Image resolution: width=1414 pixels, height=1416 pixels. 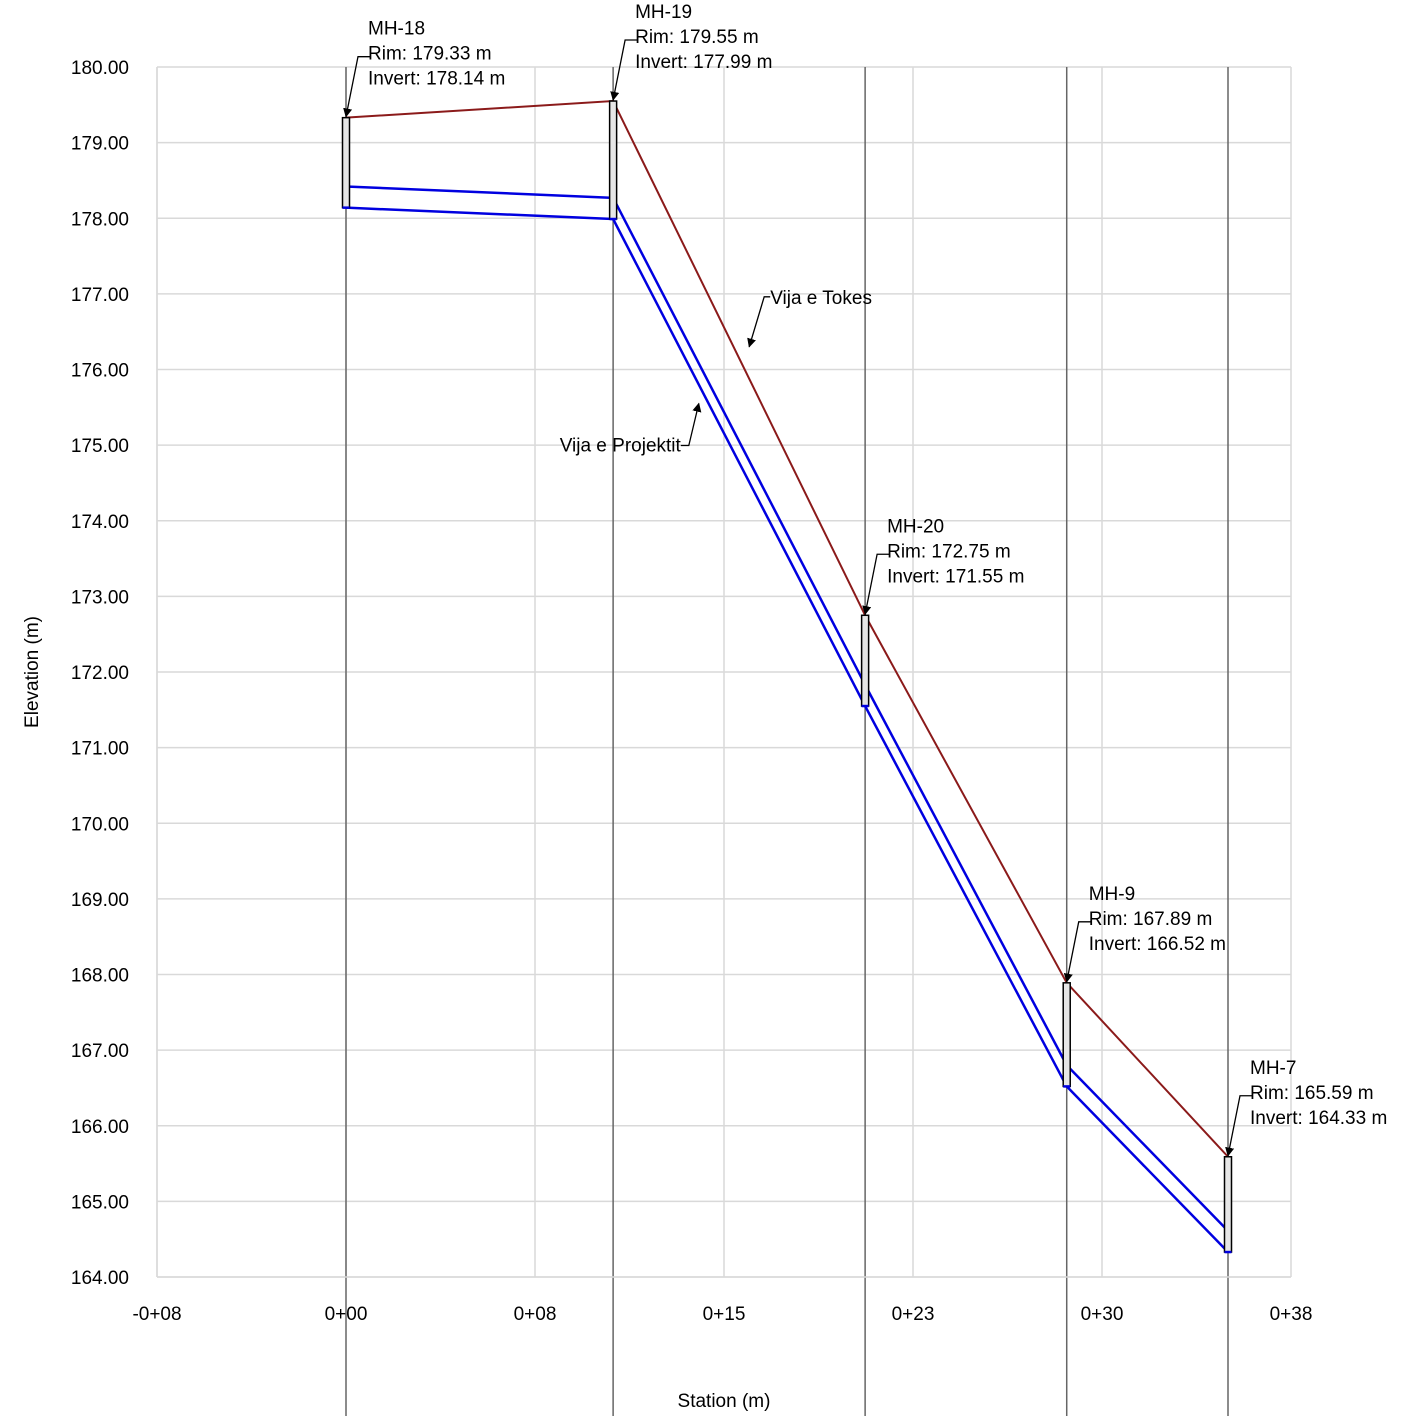 What do you see at coordinates (949, 551) in the screenshot?
I see `manhole-rim-label: Rim: 172.75 m` at bounding box center [949, 551].